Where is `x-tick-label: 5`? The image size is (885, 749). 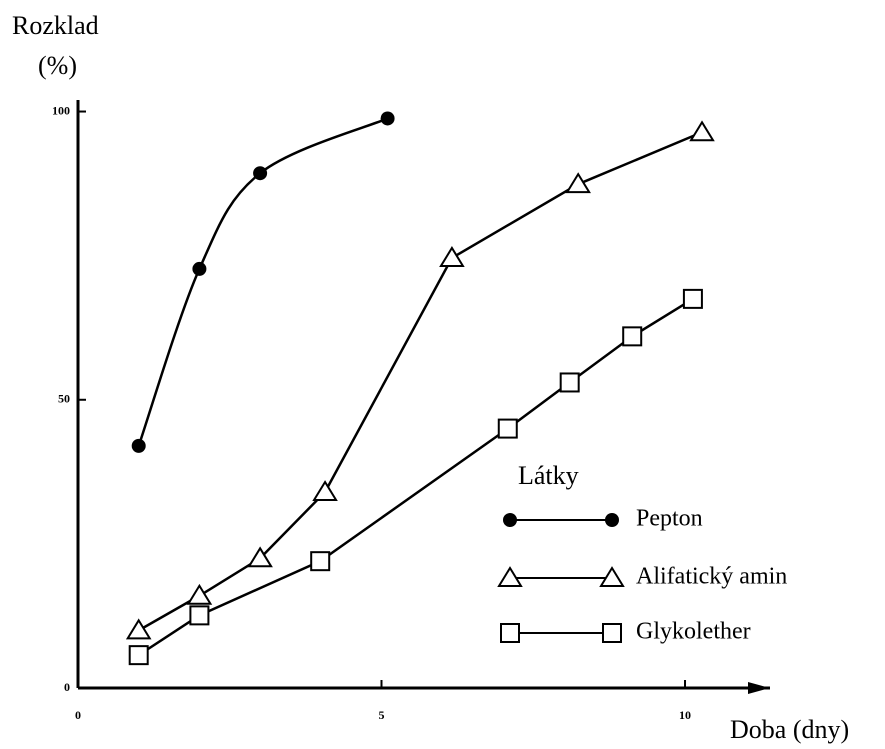
x-tick-label: 5 is located at coordinates (382, 715).